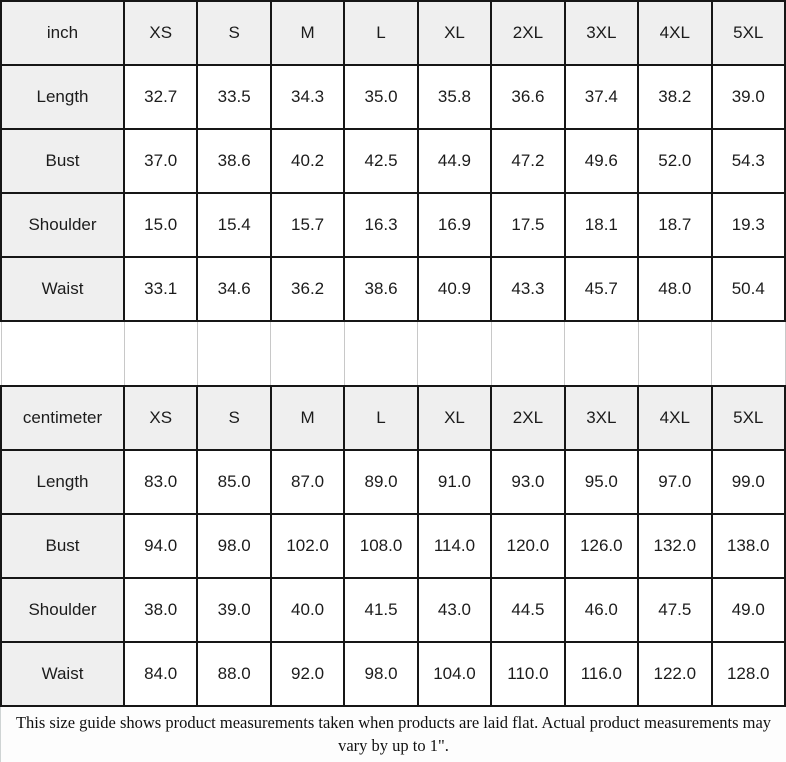 The image size is (786, 762). I want to click on value-cell: 99.0, so click(748, 482).